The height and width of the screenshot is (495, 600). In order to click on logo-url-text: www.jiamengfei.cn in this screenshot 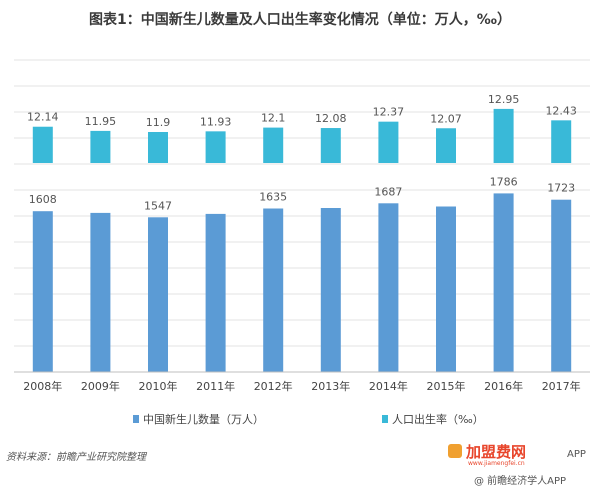, I will do `click(496, 463)`.